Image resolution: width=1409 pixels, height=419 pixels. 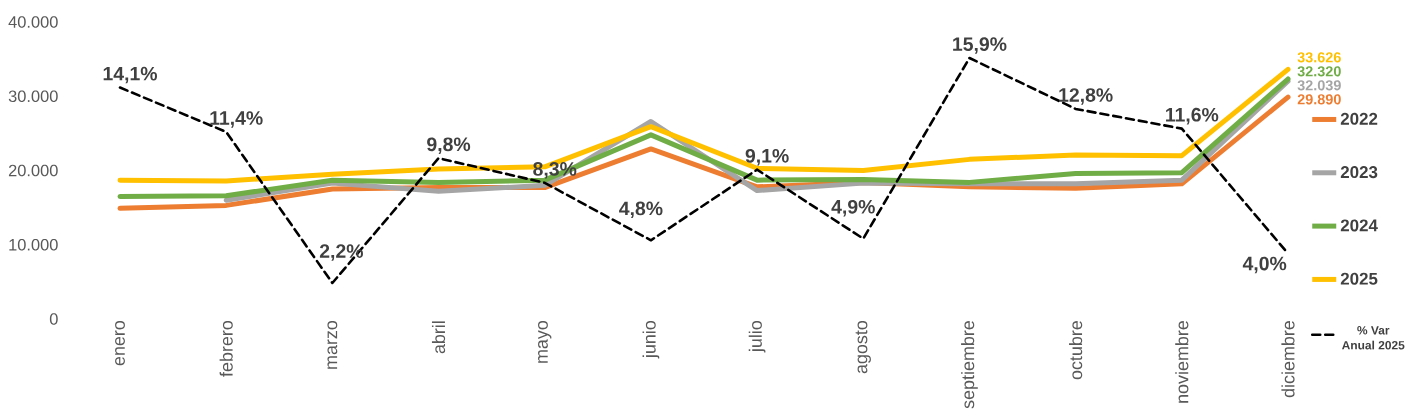 What do you see at coordinates (1319, 57) in the screenshot?
I see `data-label: 33.626` at bounding box center [1319, 57].